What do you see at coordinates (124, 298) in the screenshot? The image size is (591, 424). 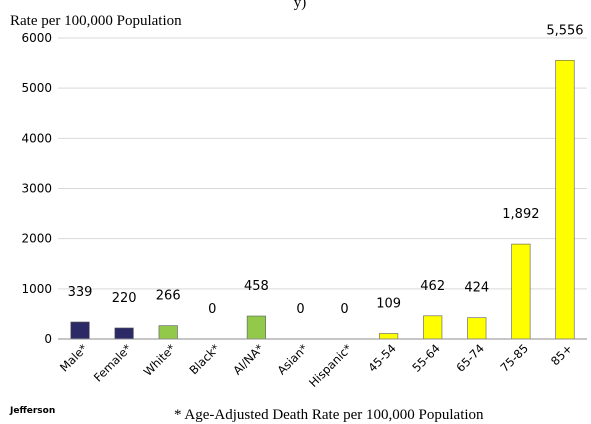 I see `data-label: 220` at bounding box center [124, 298].